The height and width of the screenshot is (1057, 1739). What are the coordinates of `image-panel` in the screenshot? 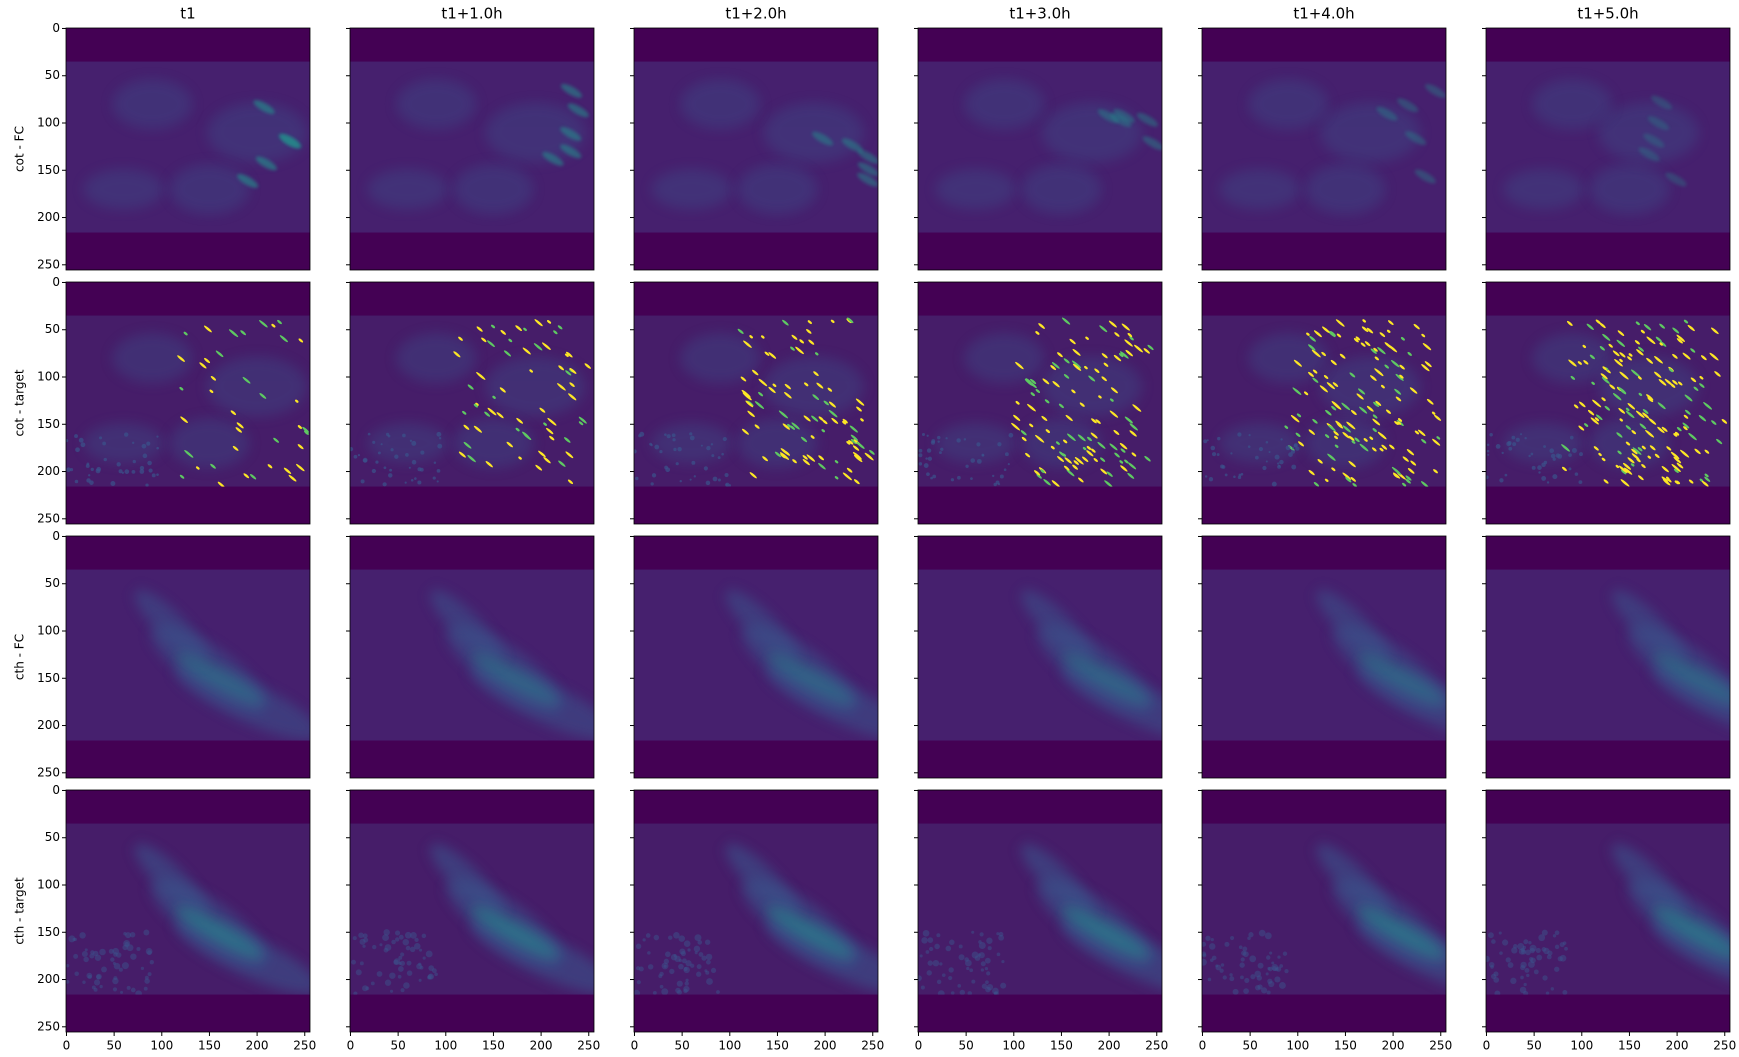 It's located at (472, 403).